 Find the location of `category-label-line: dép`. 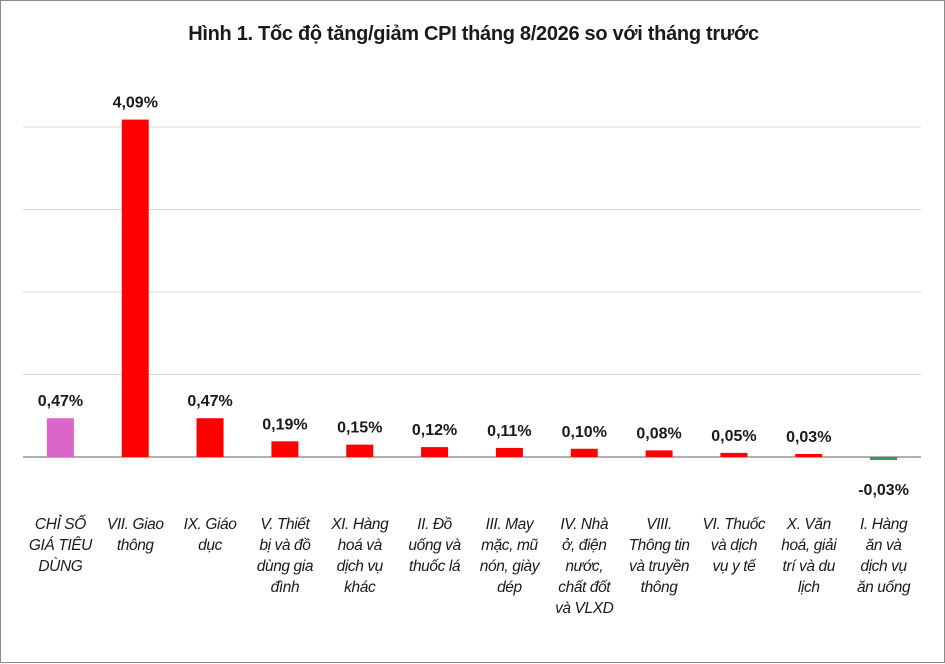

category-label-line: dép is located at coordinates (509, 587).